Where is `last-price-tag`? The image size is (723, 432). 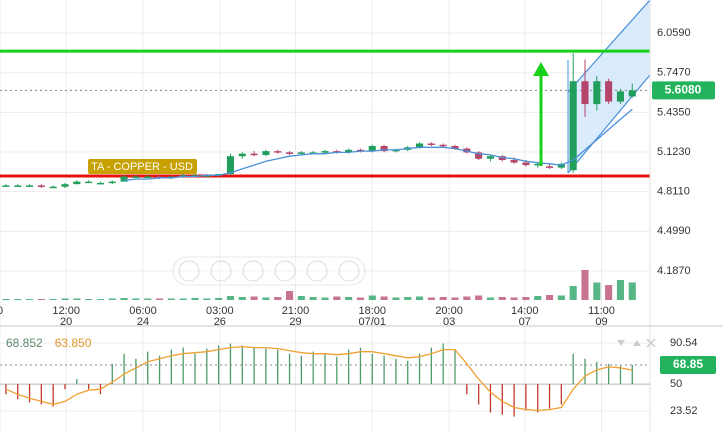 last-price-tag is located at coordinates (683, 90).